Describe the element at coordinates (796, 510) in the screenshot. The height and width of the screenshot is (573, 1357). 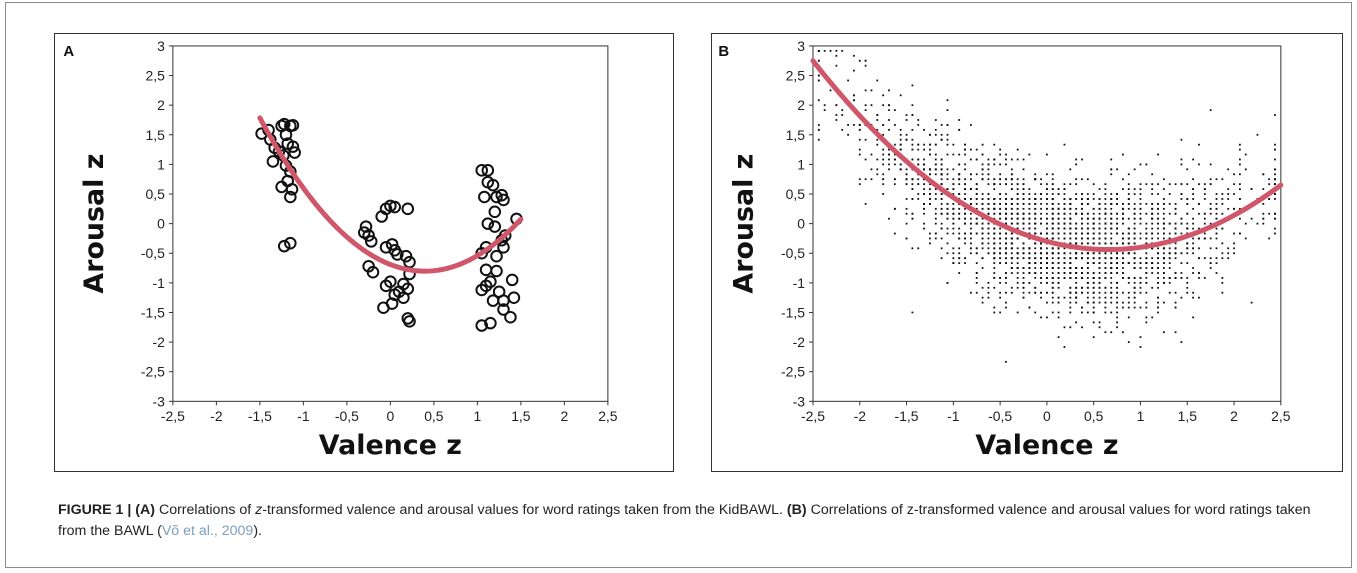
I see `caption-b-label: (B)` at that location.